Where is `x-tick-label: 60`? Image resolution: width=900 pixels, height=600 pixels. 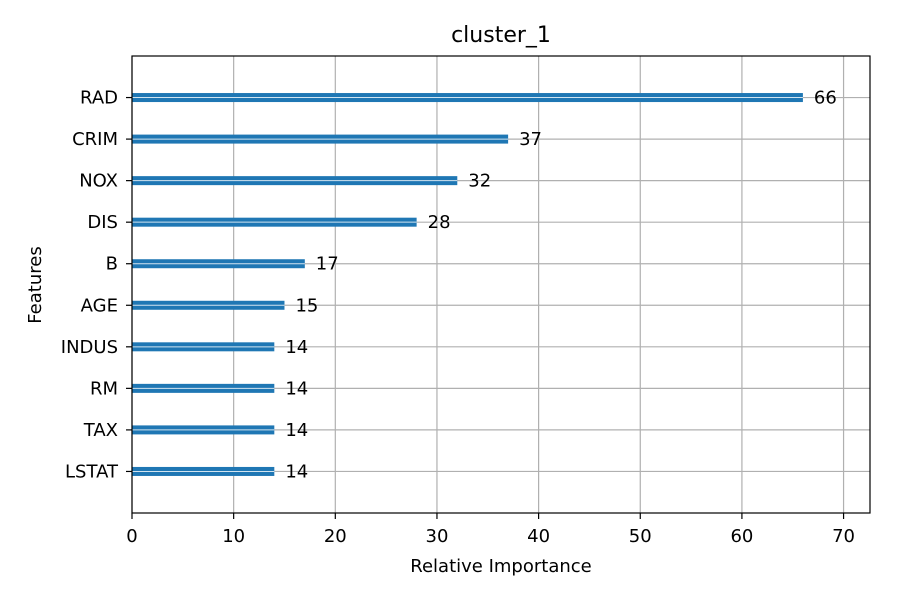
x-tick-label: 60 is located at coordinates (741, 536).